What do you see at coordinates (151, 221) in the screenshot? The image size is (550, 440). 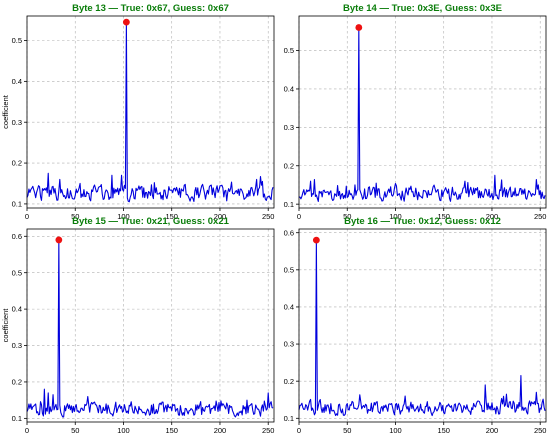 I see `chart-title: Byte 15 — True: 0x21, Guess: 0x21` at bounding box center [151, 221].